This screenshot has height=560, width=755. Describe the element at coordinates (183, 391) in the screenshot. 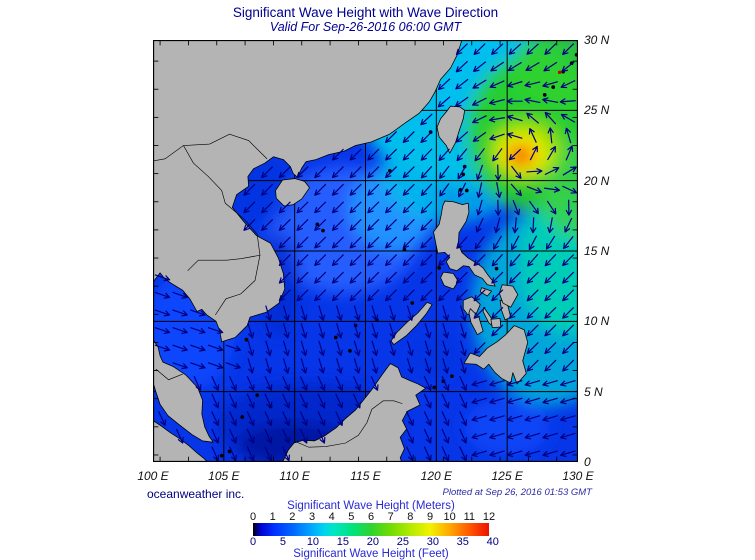

I see `land-peninsula` at that location.